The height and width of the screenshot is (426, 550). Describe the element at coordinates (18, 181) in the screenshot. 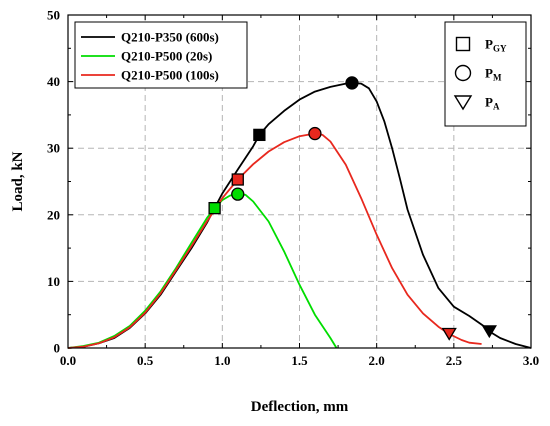

I see `y-axis-title: Load, kN` at that location.